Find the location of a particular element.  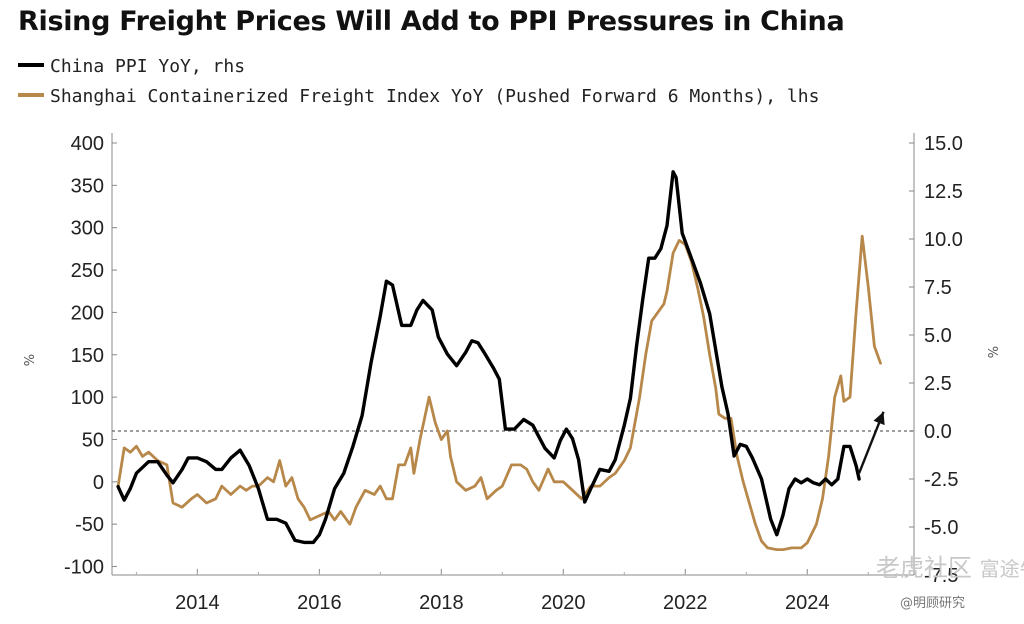

y-right-unit: % is located at coordinates (994, 352).